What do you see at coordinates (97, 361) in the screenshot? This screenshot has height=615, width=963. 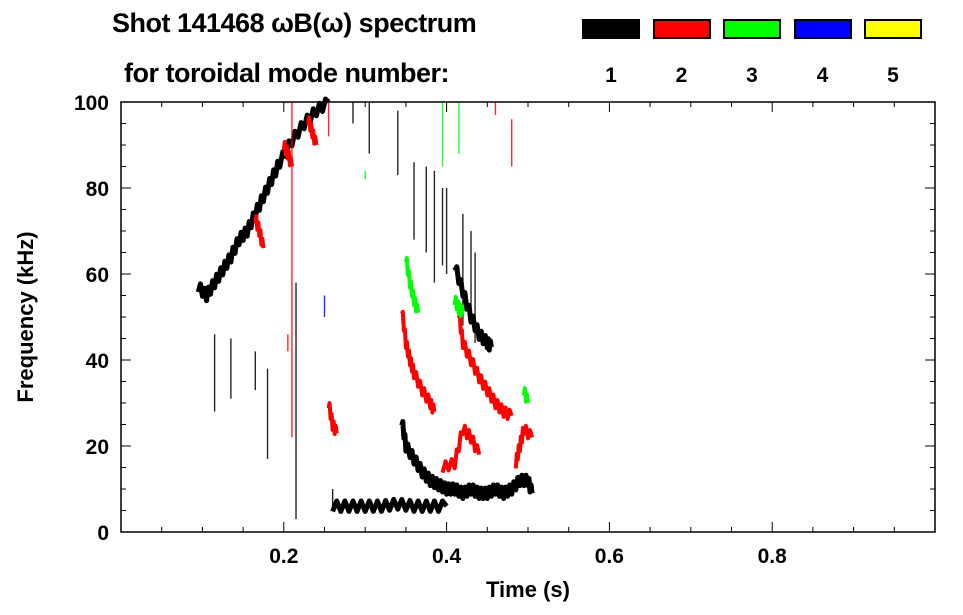 I see `y-tick-label: 40` at bounding box center [97, 361].